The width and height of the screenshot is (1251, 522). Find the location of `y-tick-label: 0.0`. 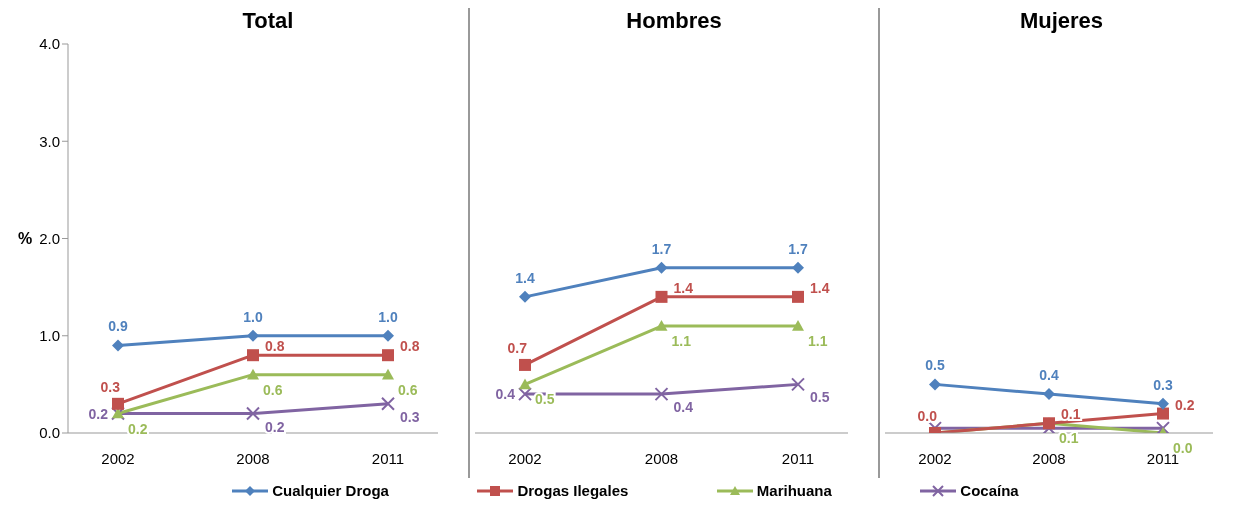

y-tick-label: 0.0 is located at coordinates (49, 433).